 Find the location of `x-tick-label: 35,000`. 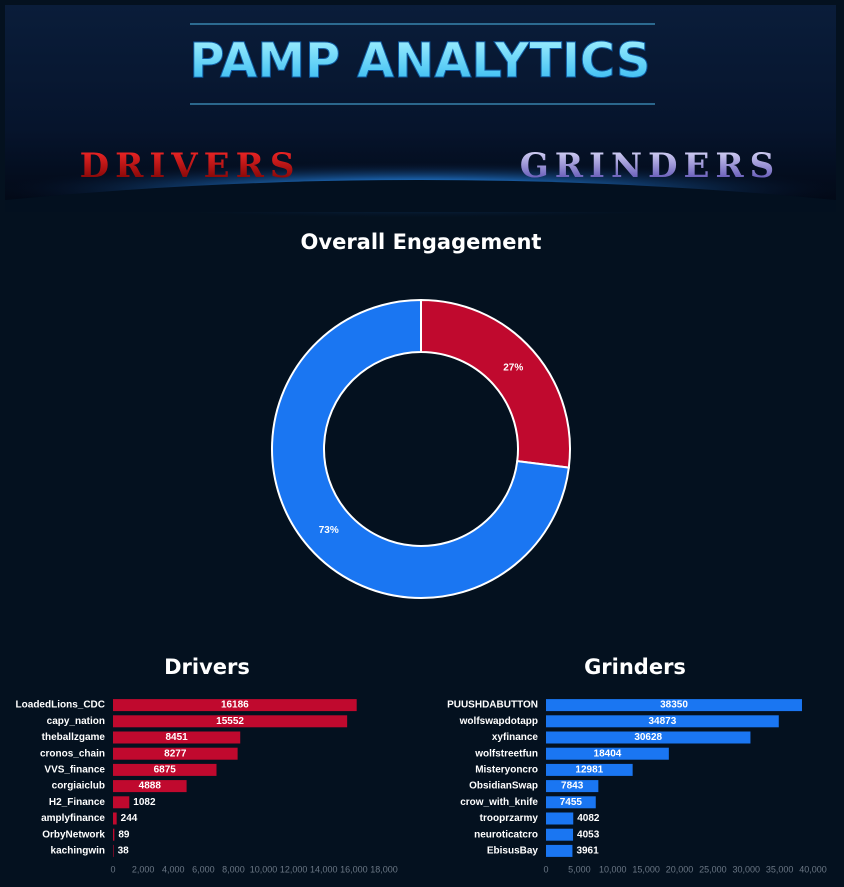

x-tick-label: 35,000 is located at coordinates (780, 869).